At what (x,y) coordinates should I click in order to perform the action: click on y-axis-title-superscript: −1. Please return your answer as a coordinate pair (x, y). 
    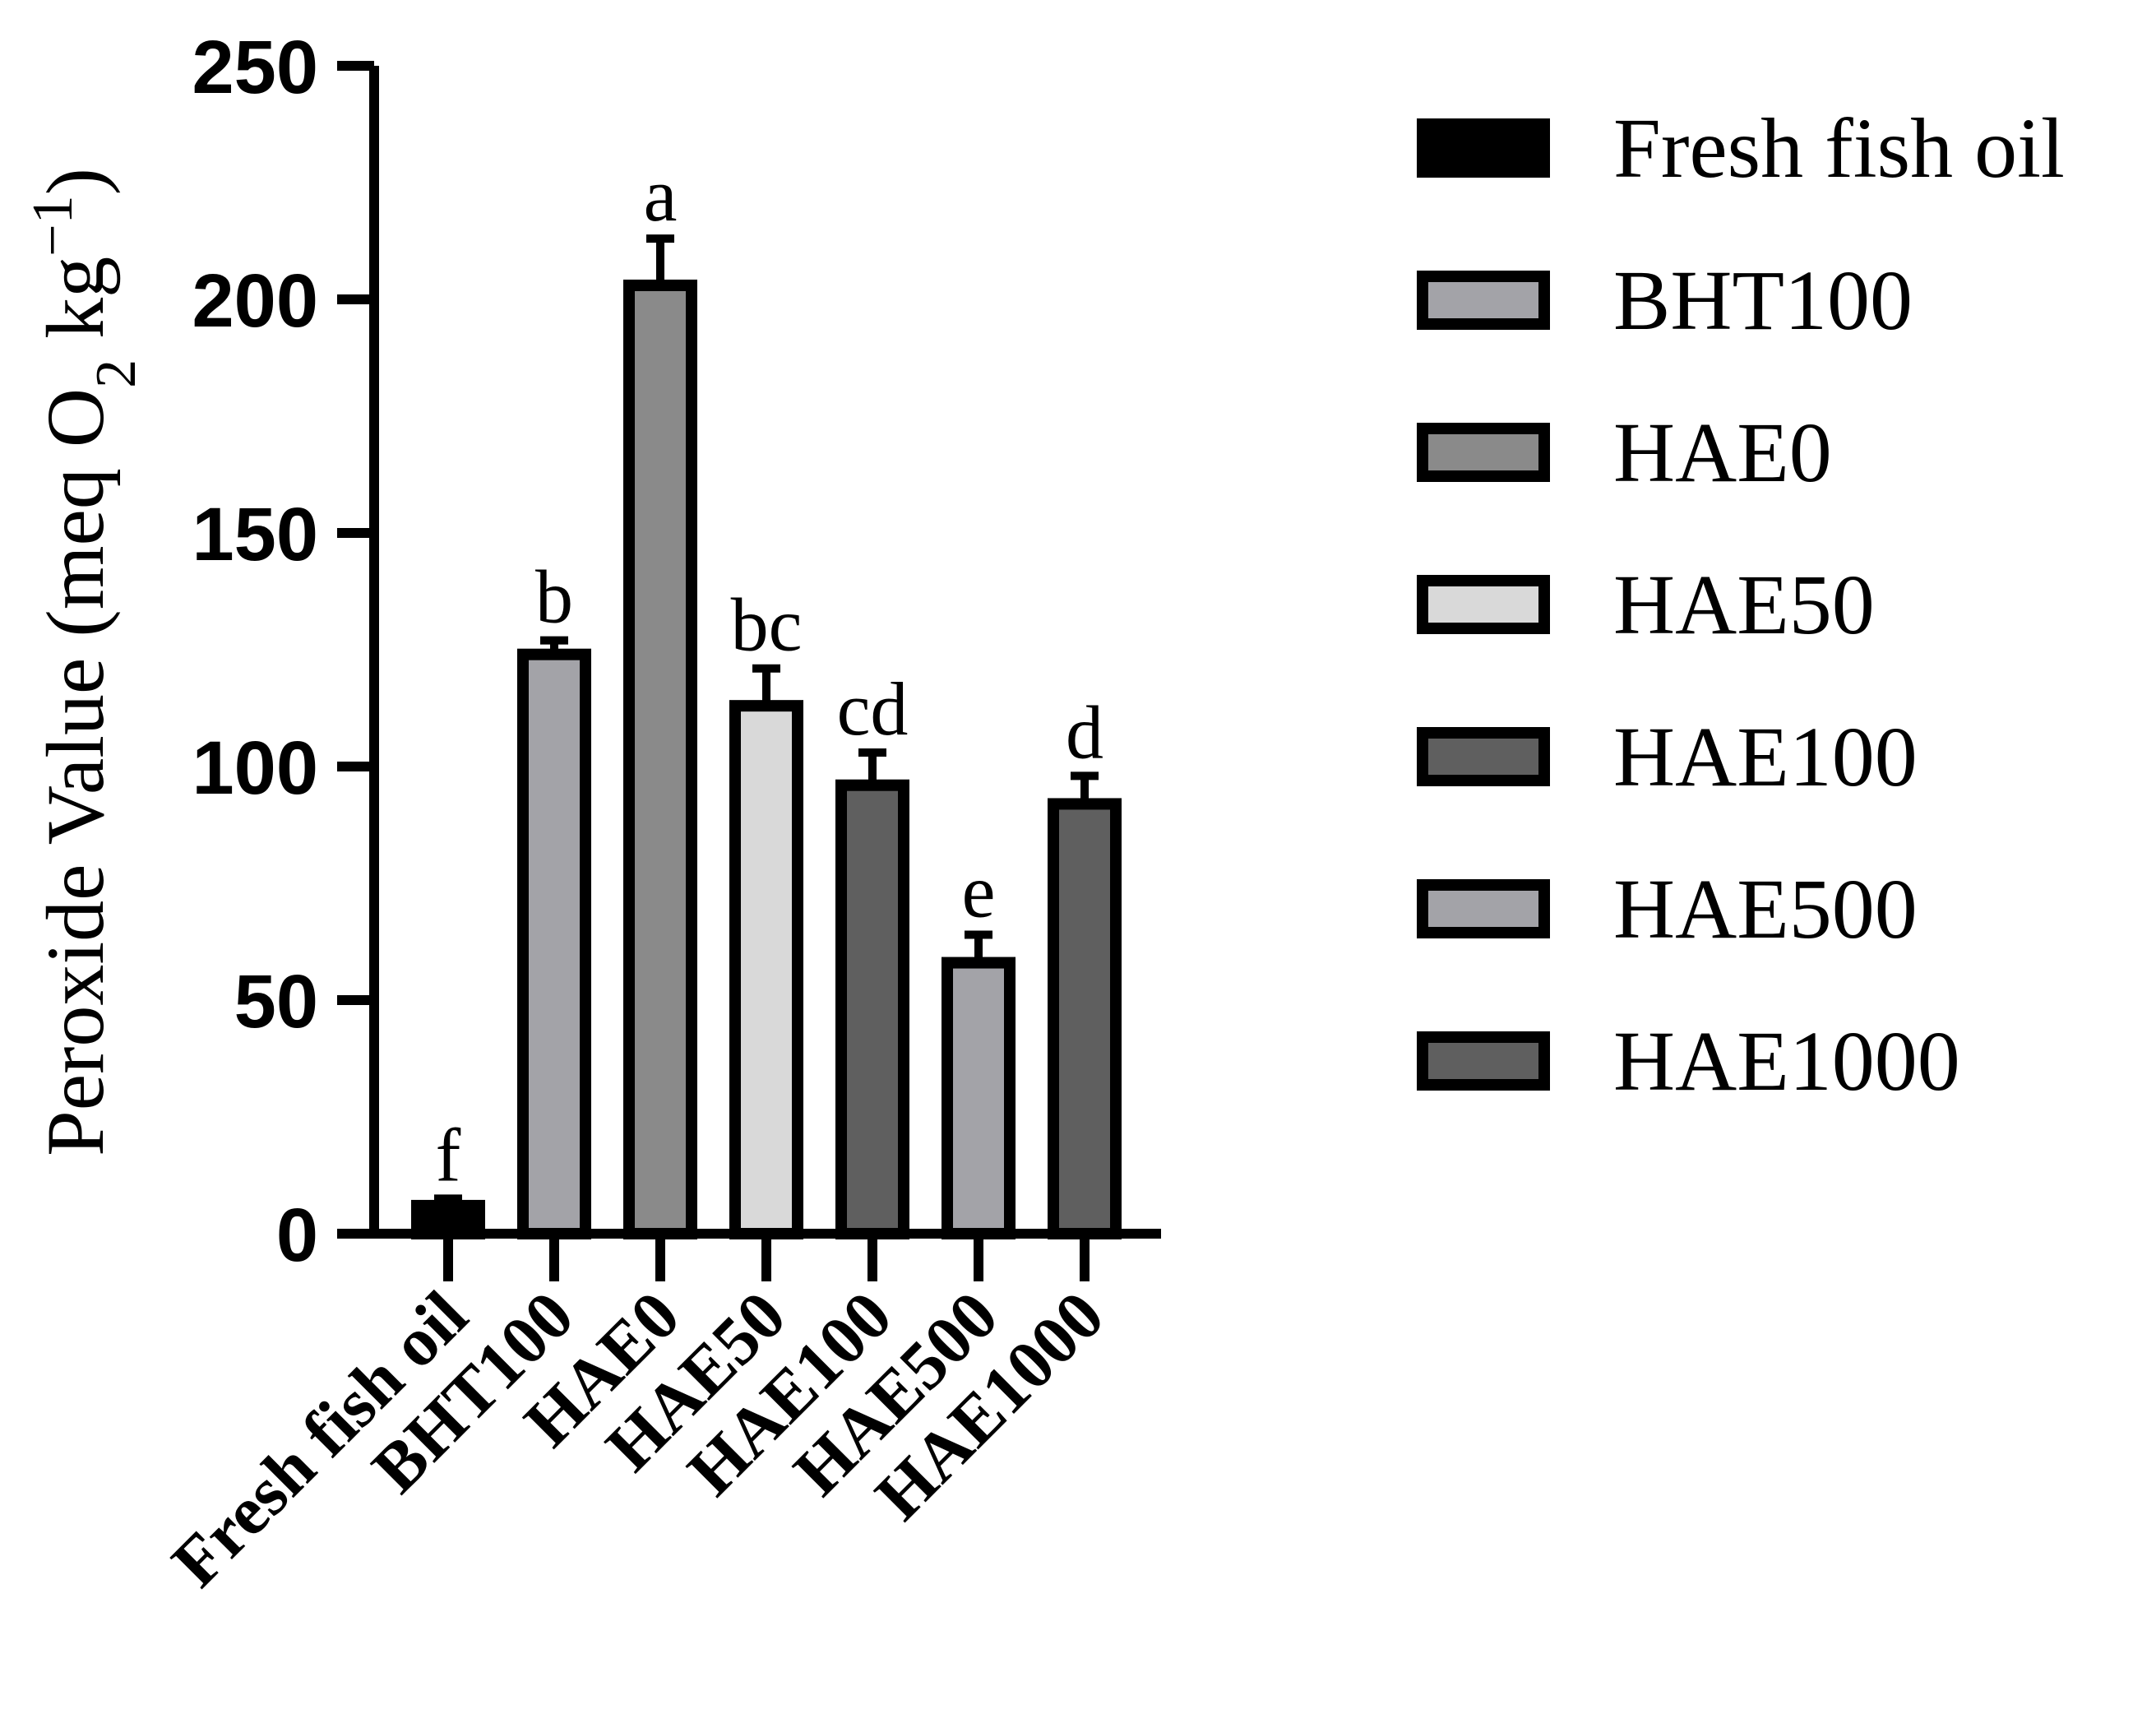
    Looking at the image, I should click on (53, 225).